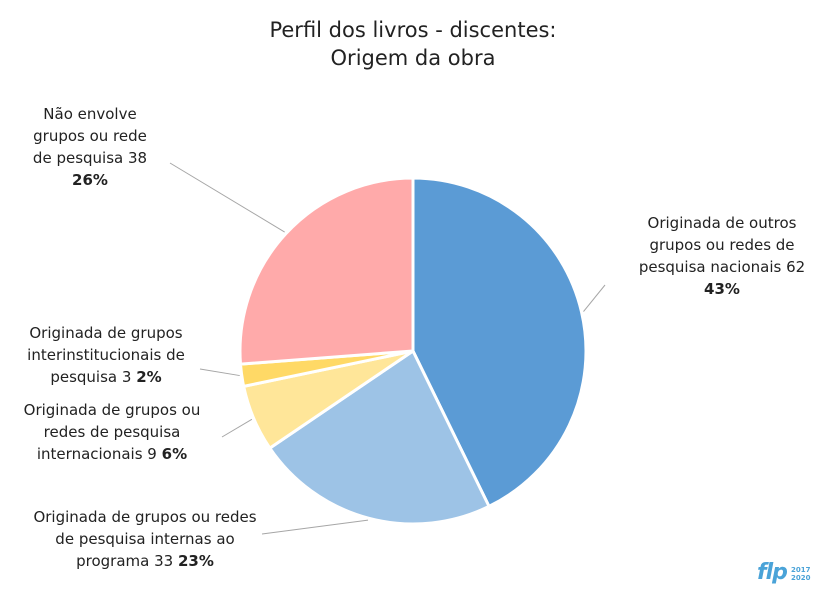  I want to click on slice-label-line: grupos ou redes de, so click(722, 245).